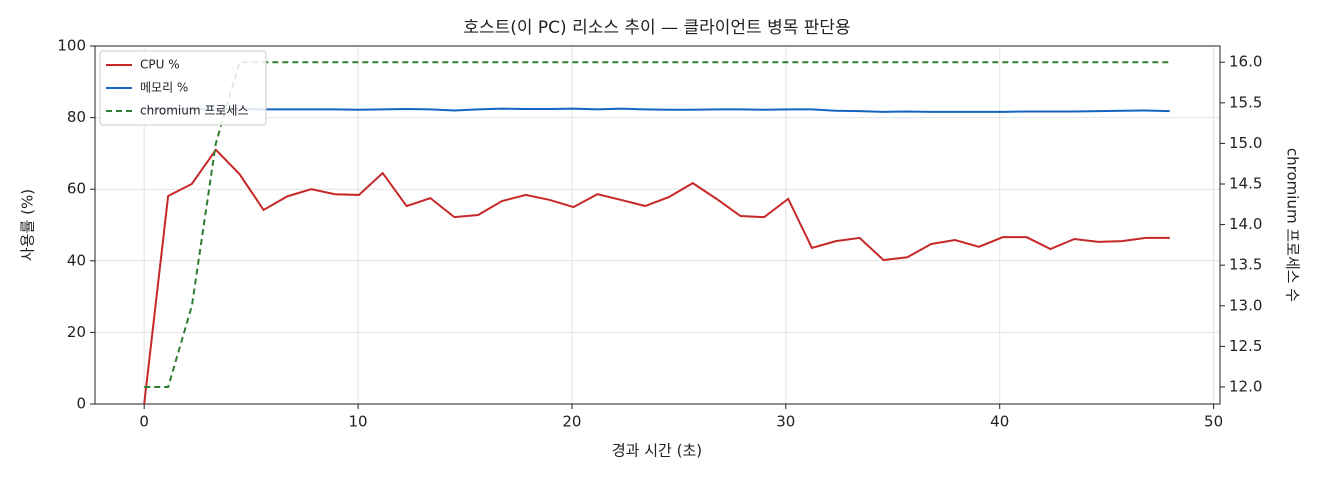 The image size is (1320, 480). What do you see at coordinates (81, 404) in the screenshot?
I see `y-tick-label: 0` at bounding box center [81, 404].